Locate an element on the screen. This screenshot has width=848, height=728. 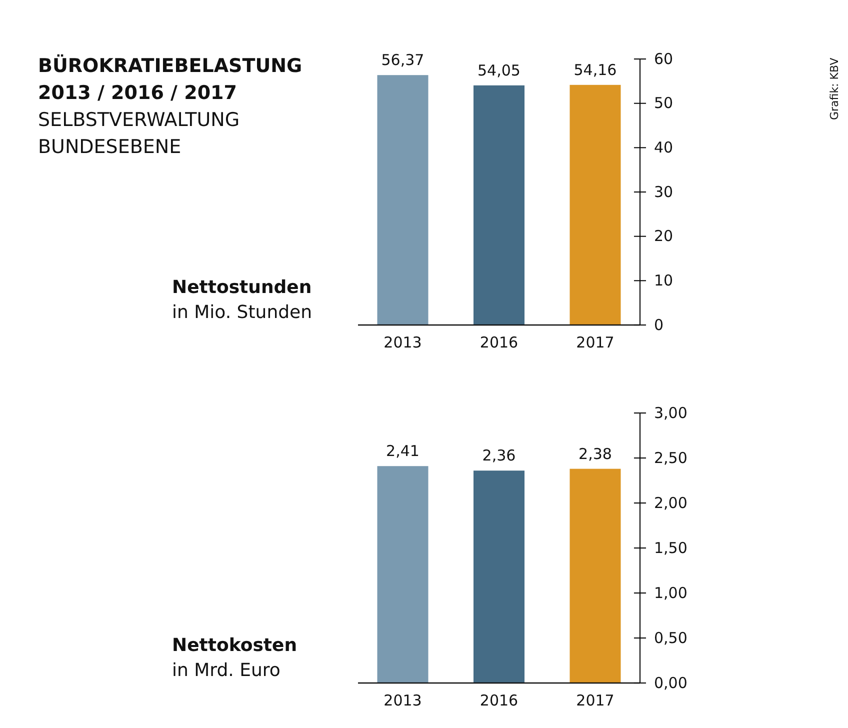
y-axis-title: Nettokosten in Mrd. Euro is located at coordinates (235, 658).